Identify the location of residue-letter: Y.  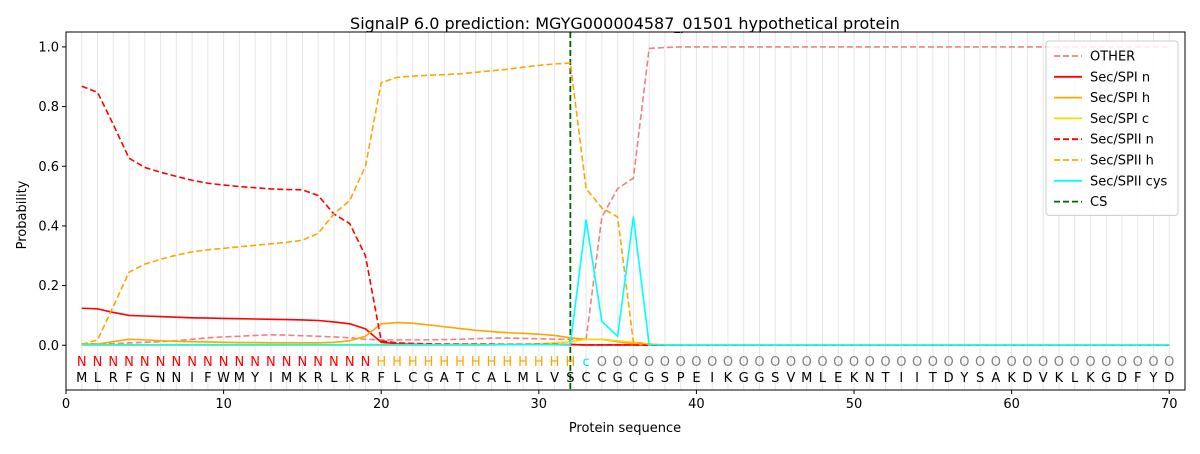
(1153, 378).